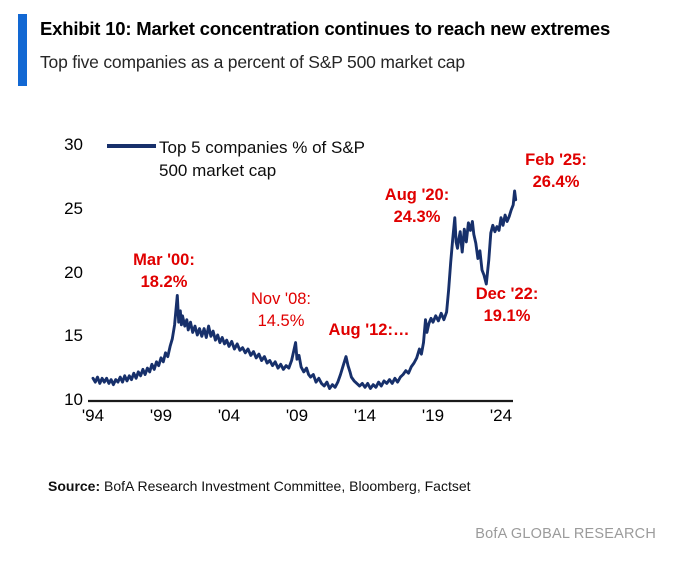  Describe the element at coordinates (164, 271) in the screenshot. I see `annotation-callout: Mar '00: 18.2%` at that location.